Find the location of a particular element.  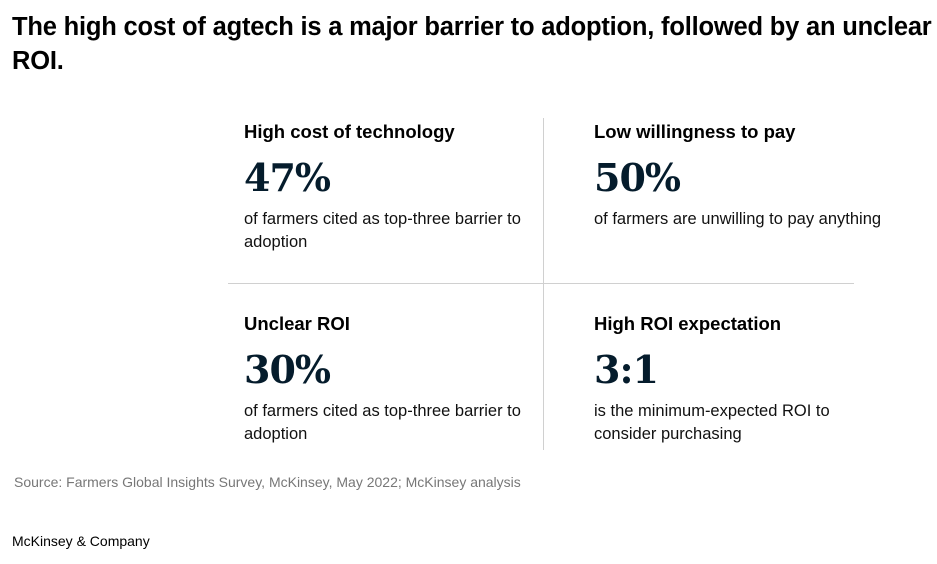

vertical-divider is located at coordinates (543, 284).